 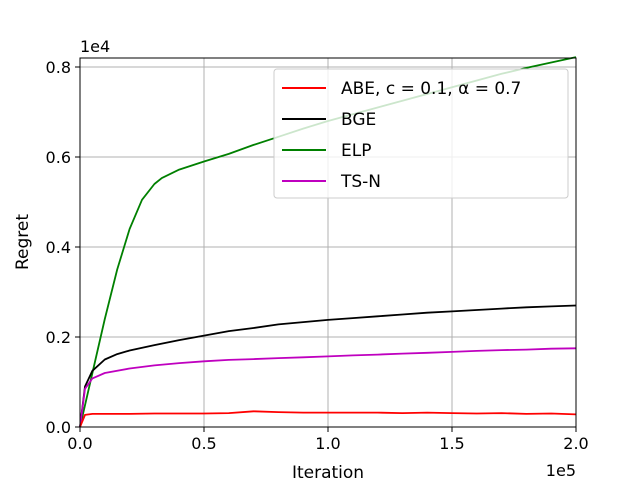 I want to click on legend-entry: BGE, so click(x=358, y=120).